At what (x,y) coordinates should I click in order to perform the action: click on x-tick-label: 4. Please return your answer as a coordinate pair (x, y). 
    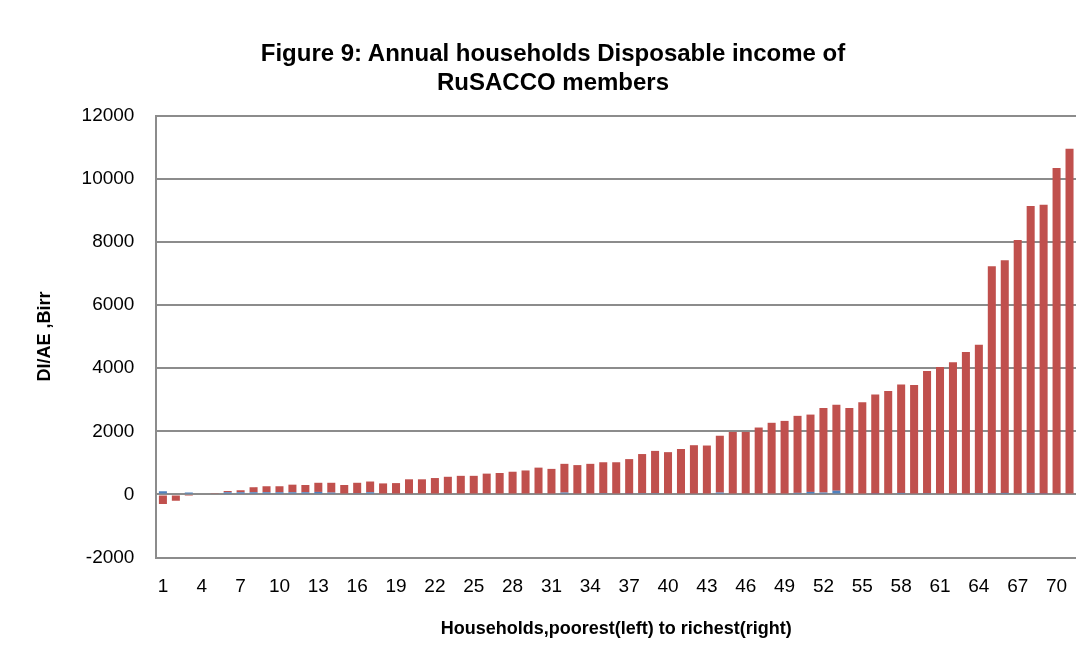
    Looking at the image, I should click on (202, 586).